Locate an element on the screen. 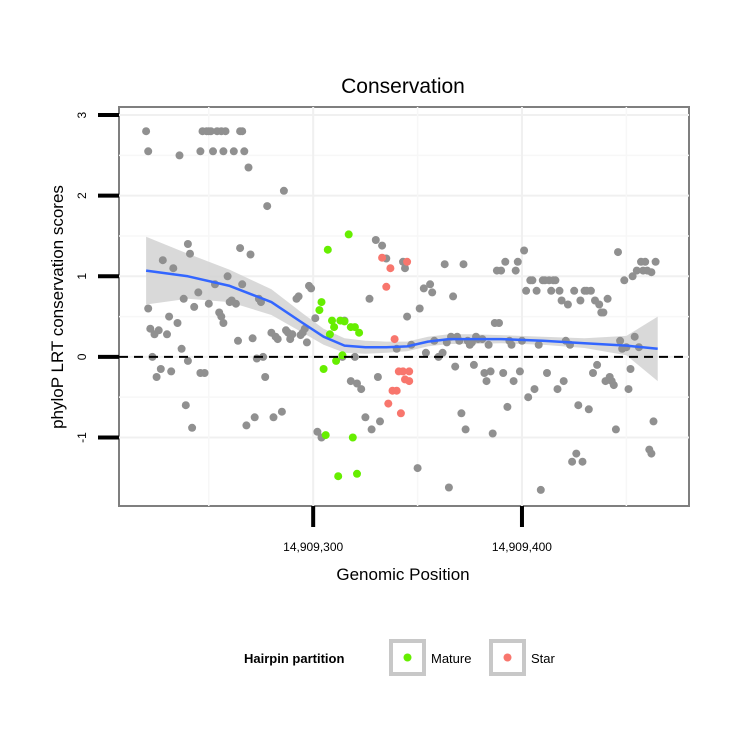 This screenshot has height=750, width=750. x-tick-label: 14,909,400 is located at coordinates (522, 547).